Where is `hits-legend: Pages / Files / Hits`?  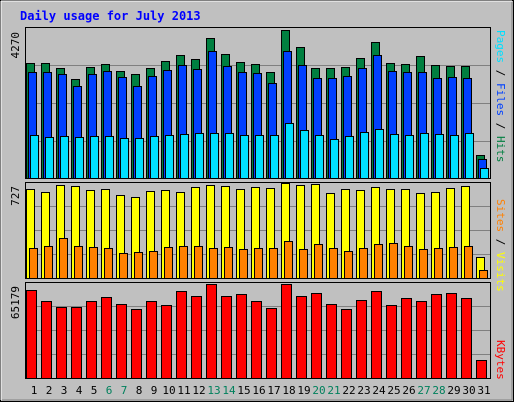
hits-legend: Pages / Files / Hits is located at coordinates (500, 96).